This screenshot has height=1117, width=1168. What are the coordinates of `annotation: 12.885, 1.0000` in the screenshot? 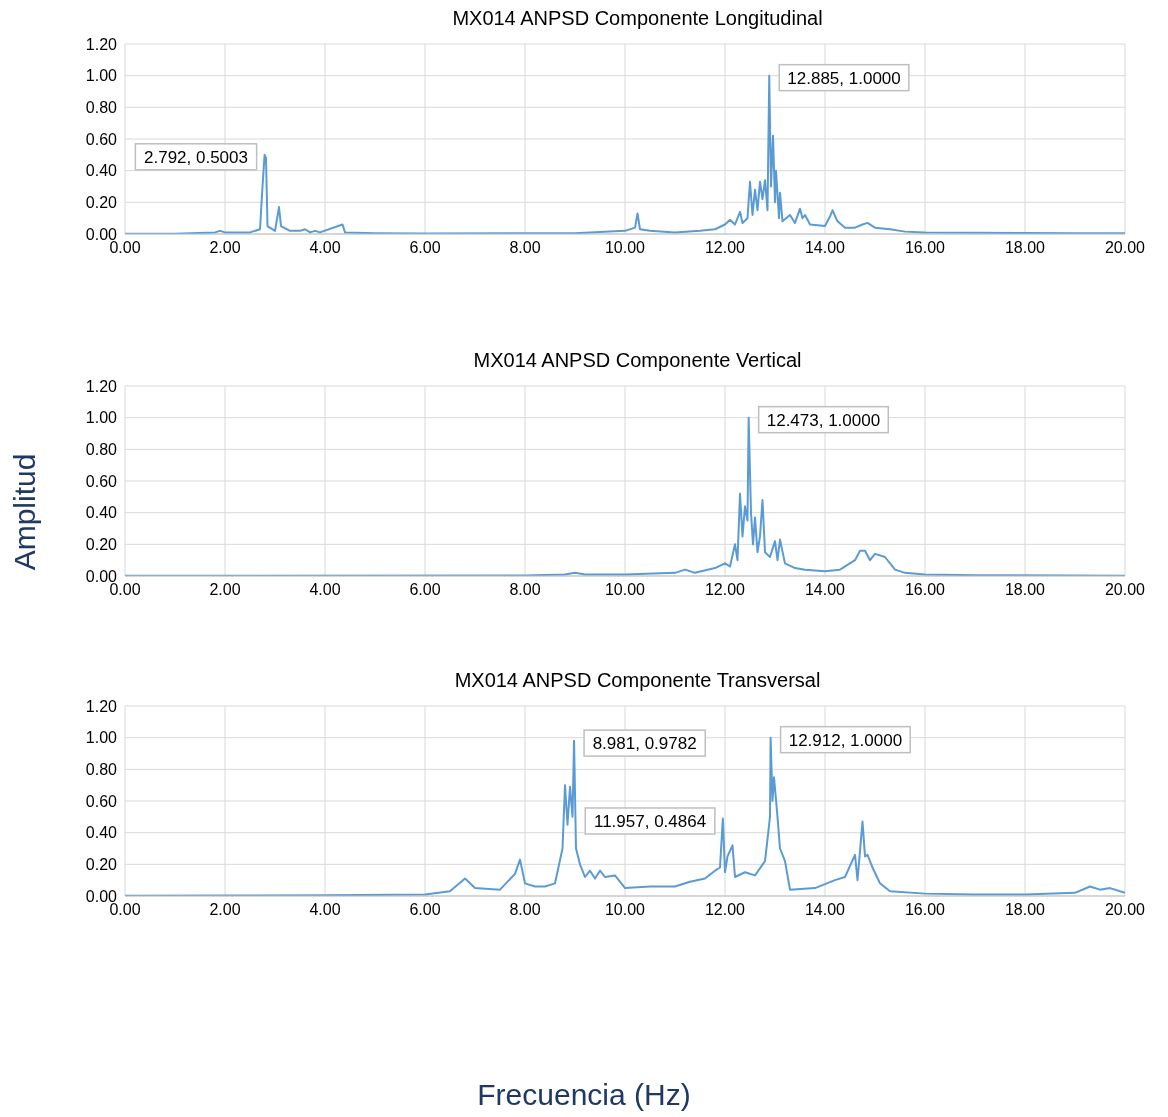 It's located at (844, 78).